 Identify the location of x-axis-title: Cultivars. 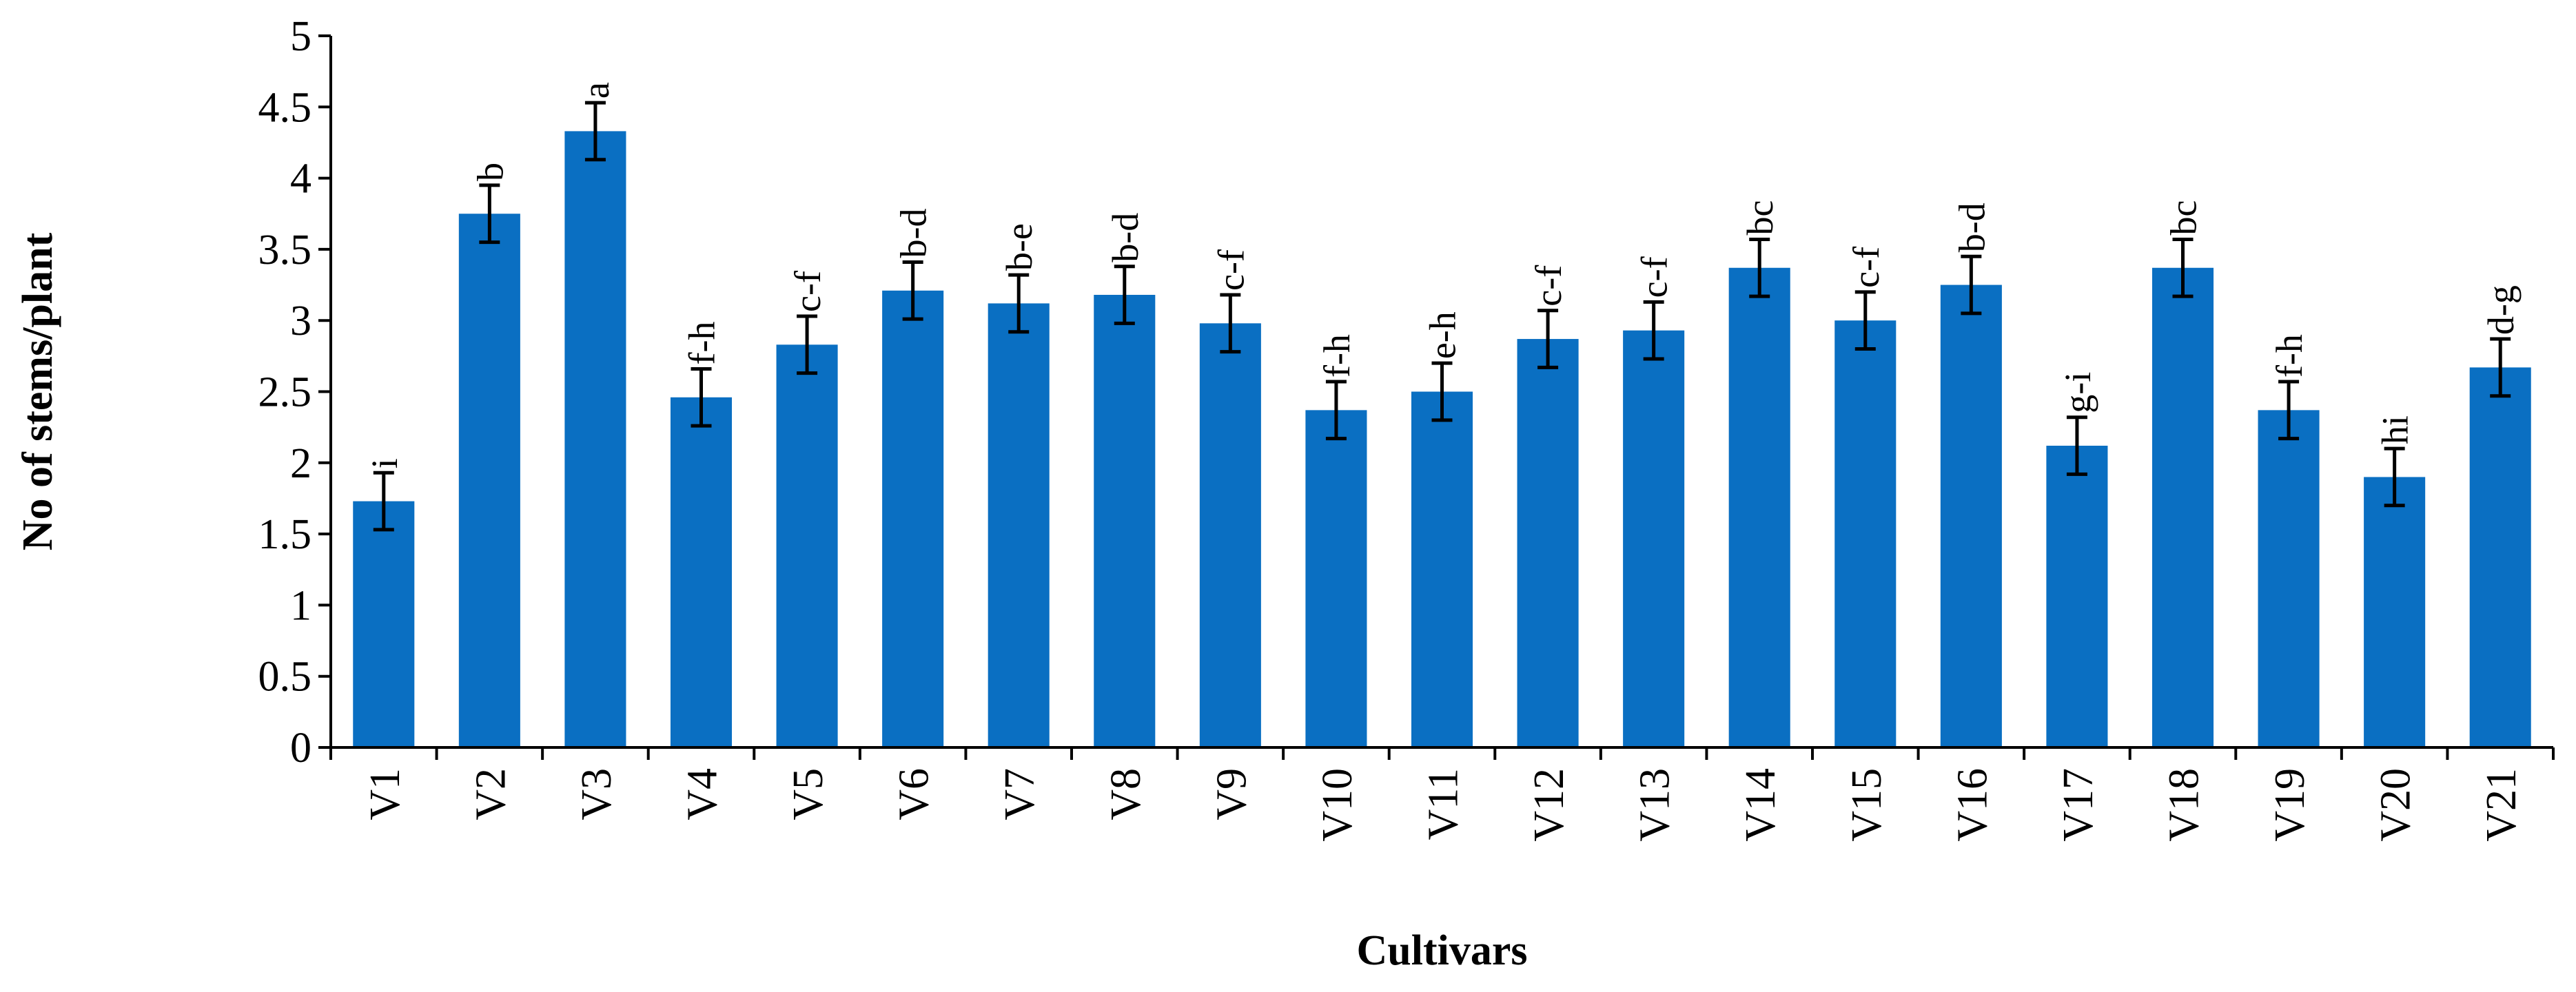
(1442, 950).